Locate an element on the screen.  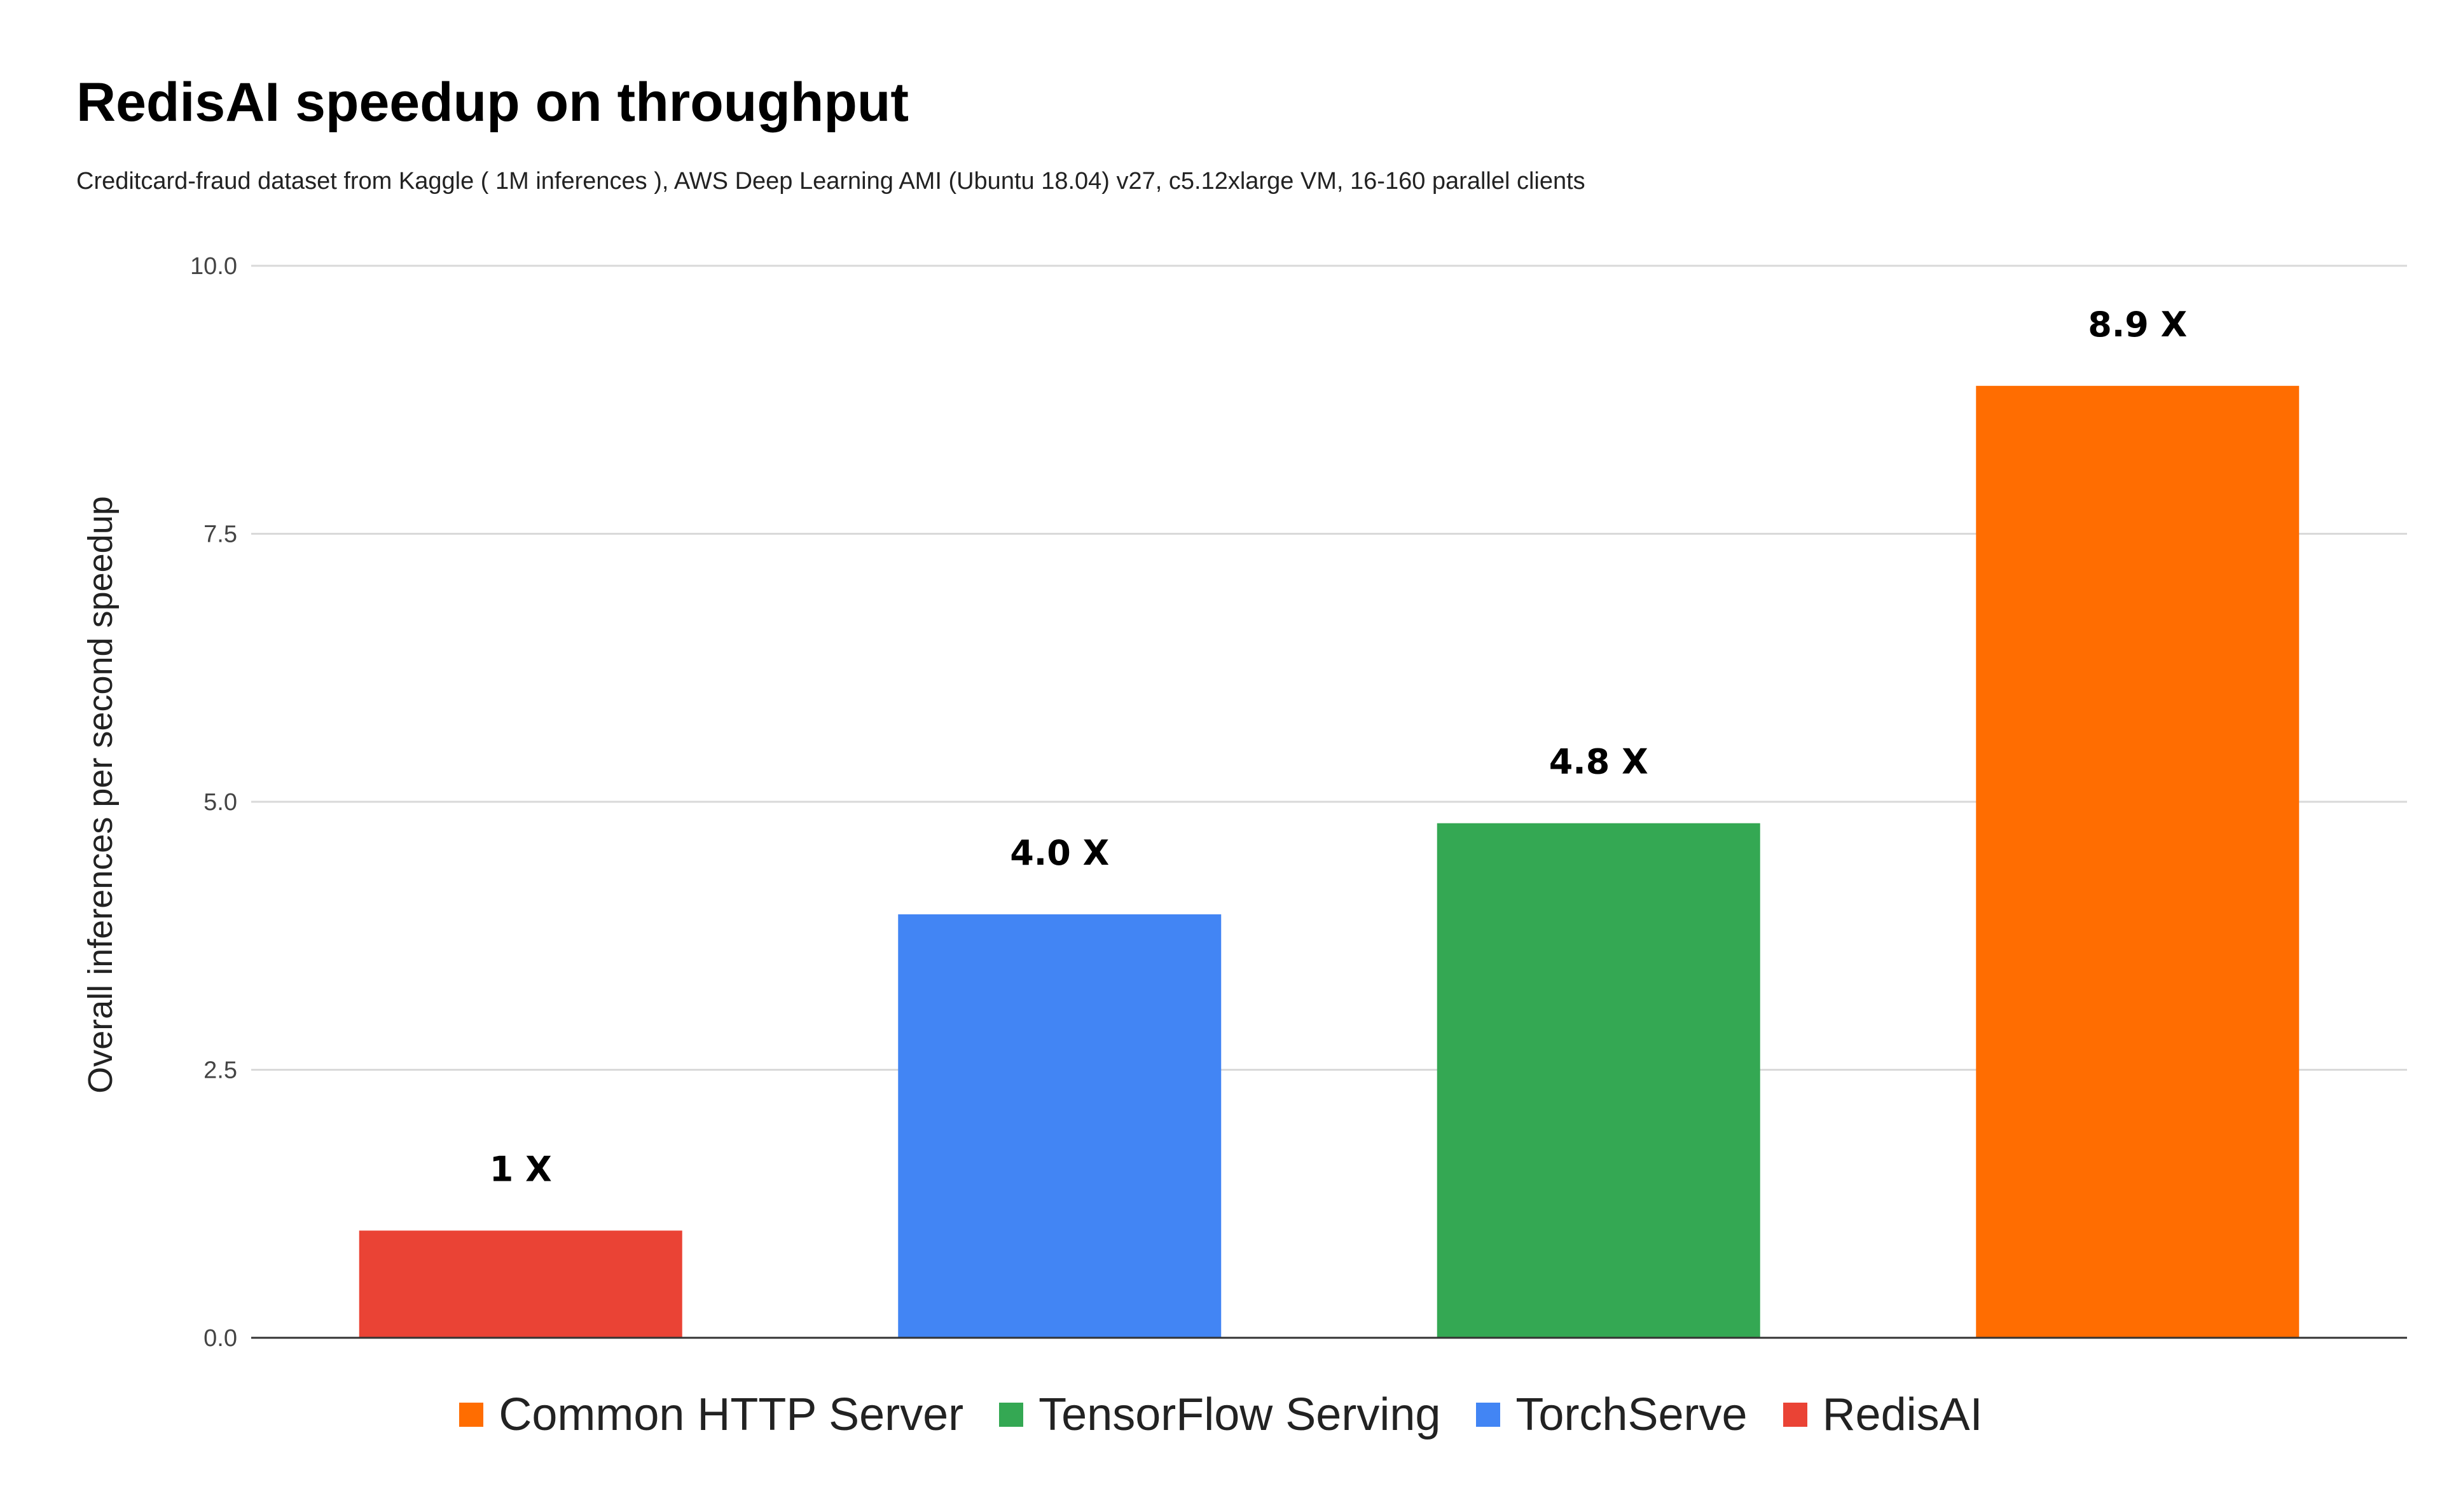
legend-label: Common HTTP Server is located at coordinates (731, 1414).